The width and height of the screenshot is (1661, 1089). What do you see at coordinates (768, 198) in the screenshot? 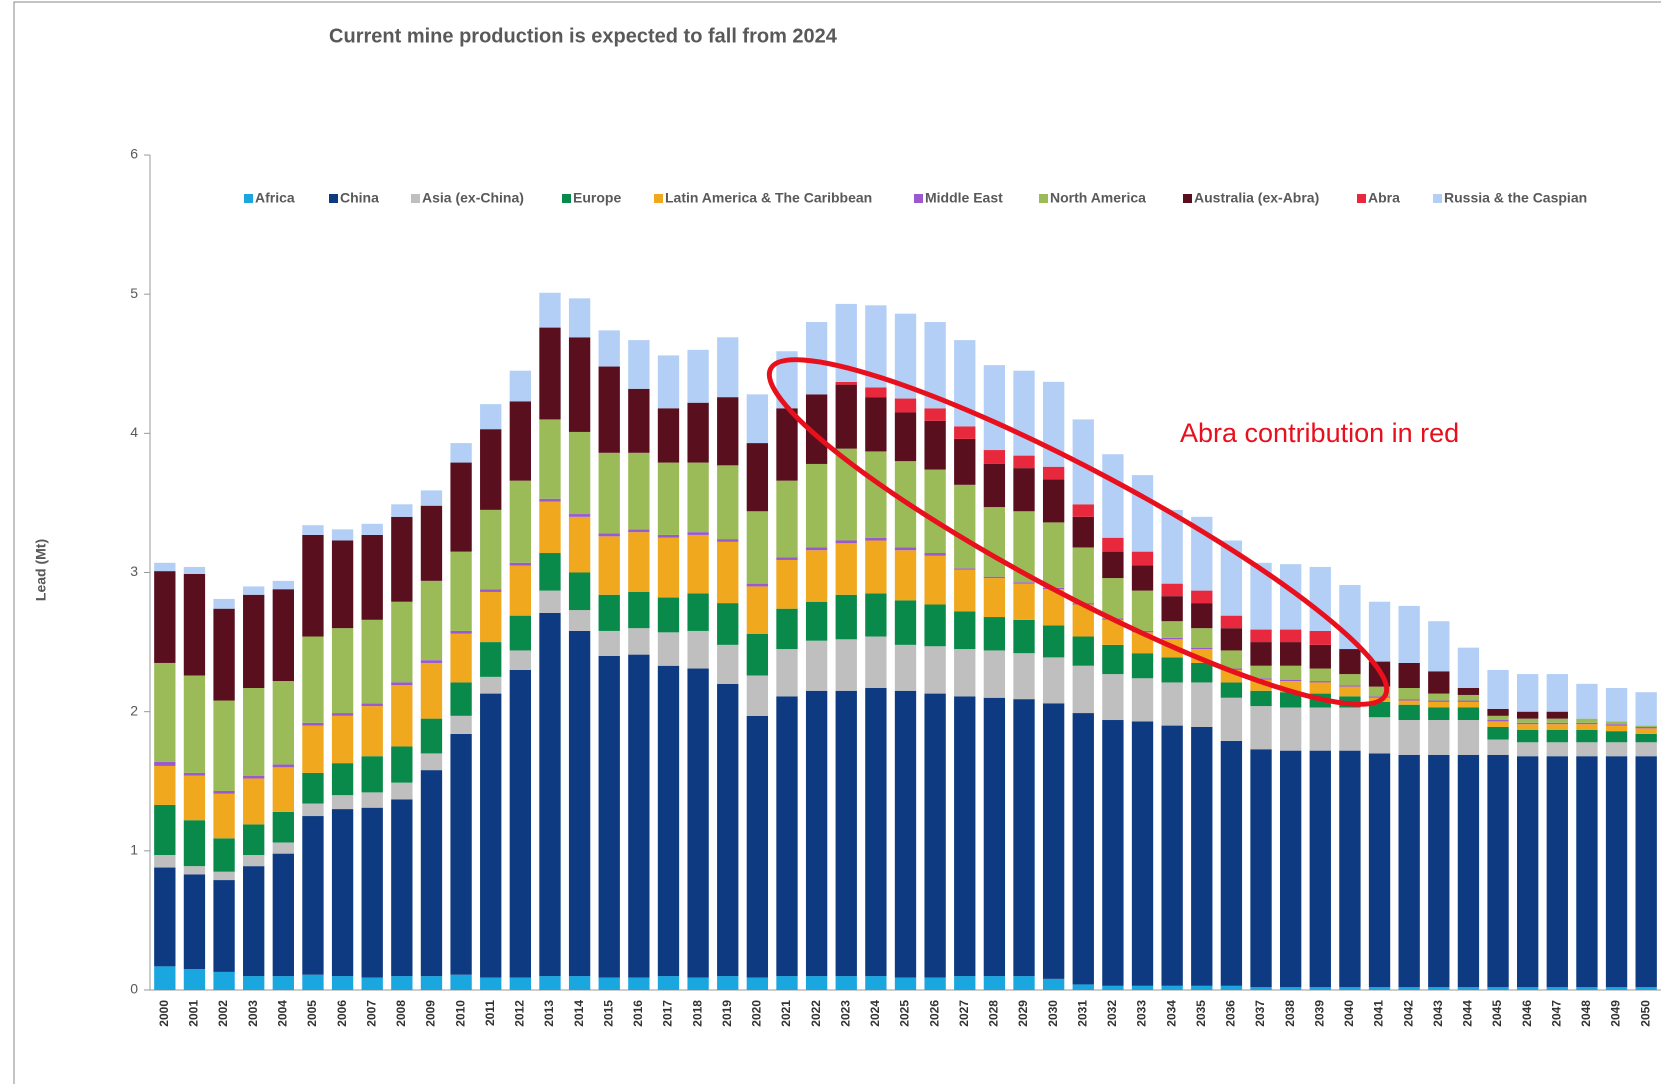
I see `legend-label: Latin America & The Caribbean` at bounding box center [768, 198].